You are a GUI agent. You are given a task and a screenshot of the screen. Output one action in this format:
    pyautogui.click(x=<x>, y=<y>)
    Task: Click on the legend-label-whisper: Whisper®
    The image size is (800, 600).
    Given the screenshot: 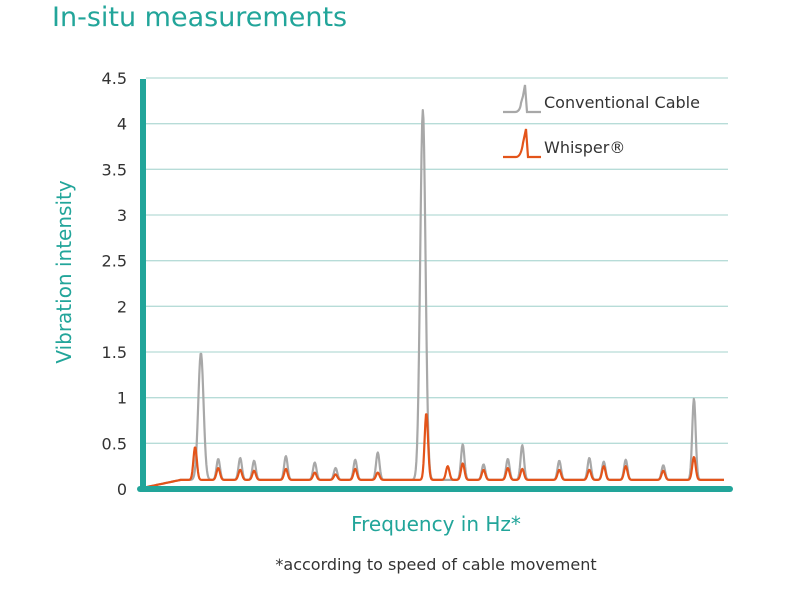 What is the action you would take?
    pyautogui.click(x=584, y=147)
    